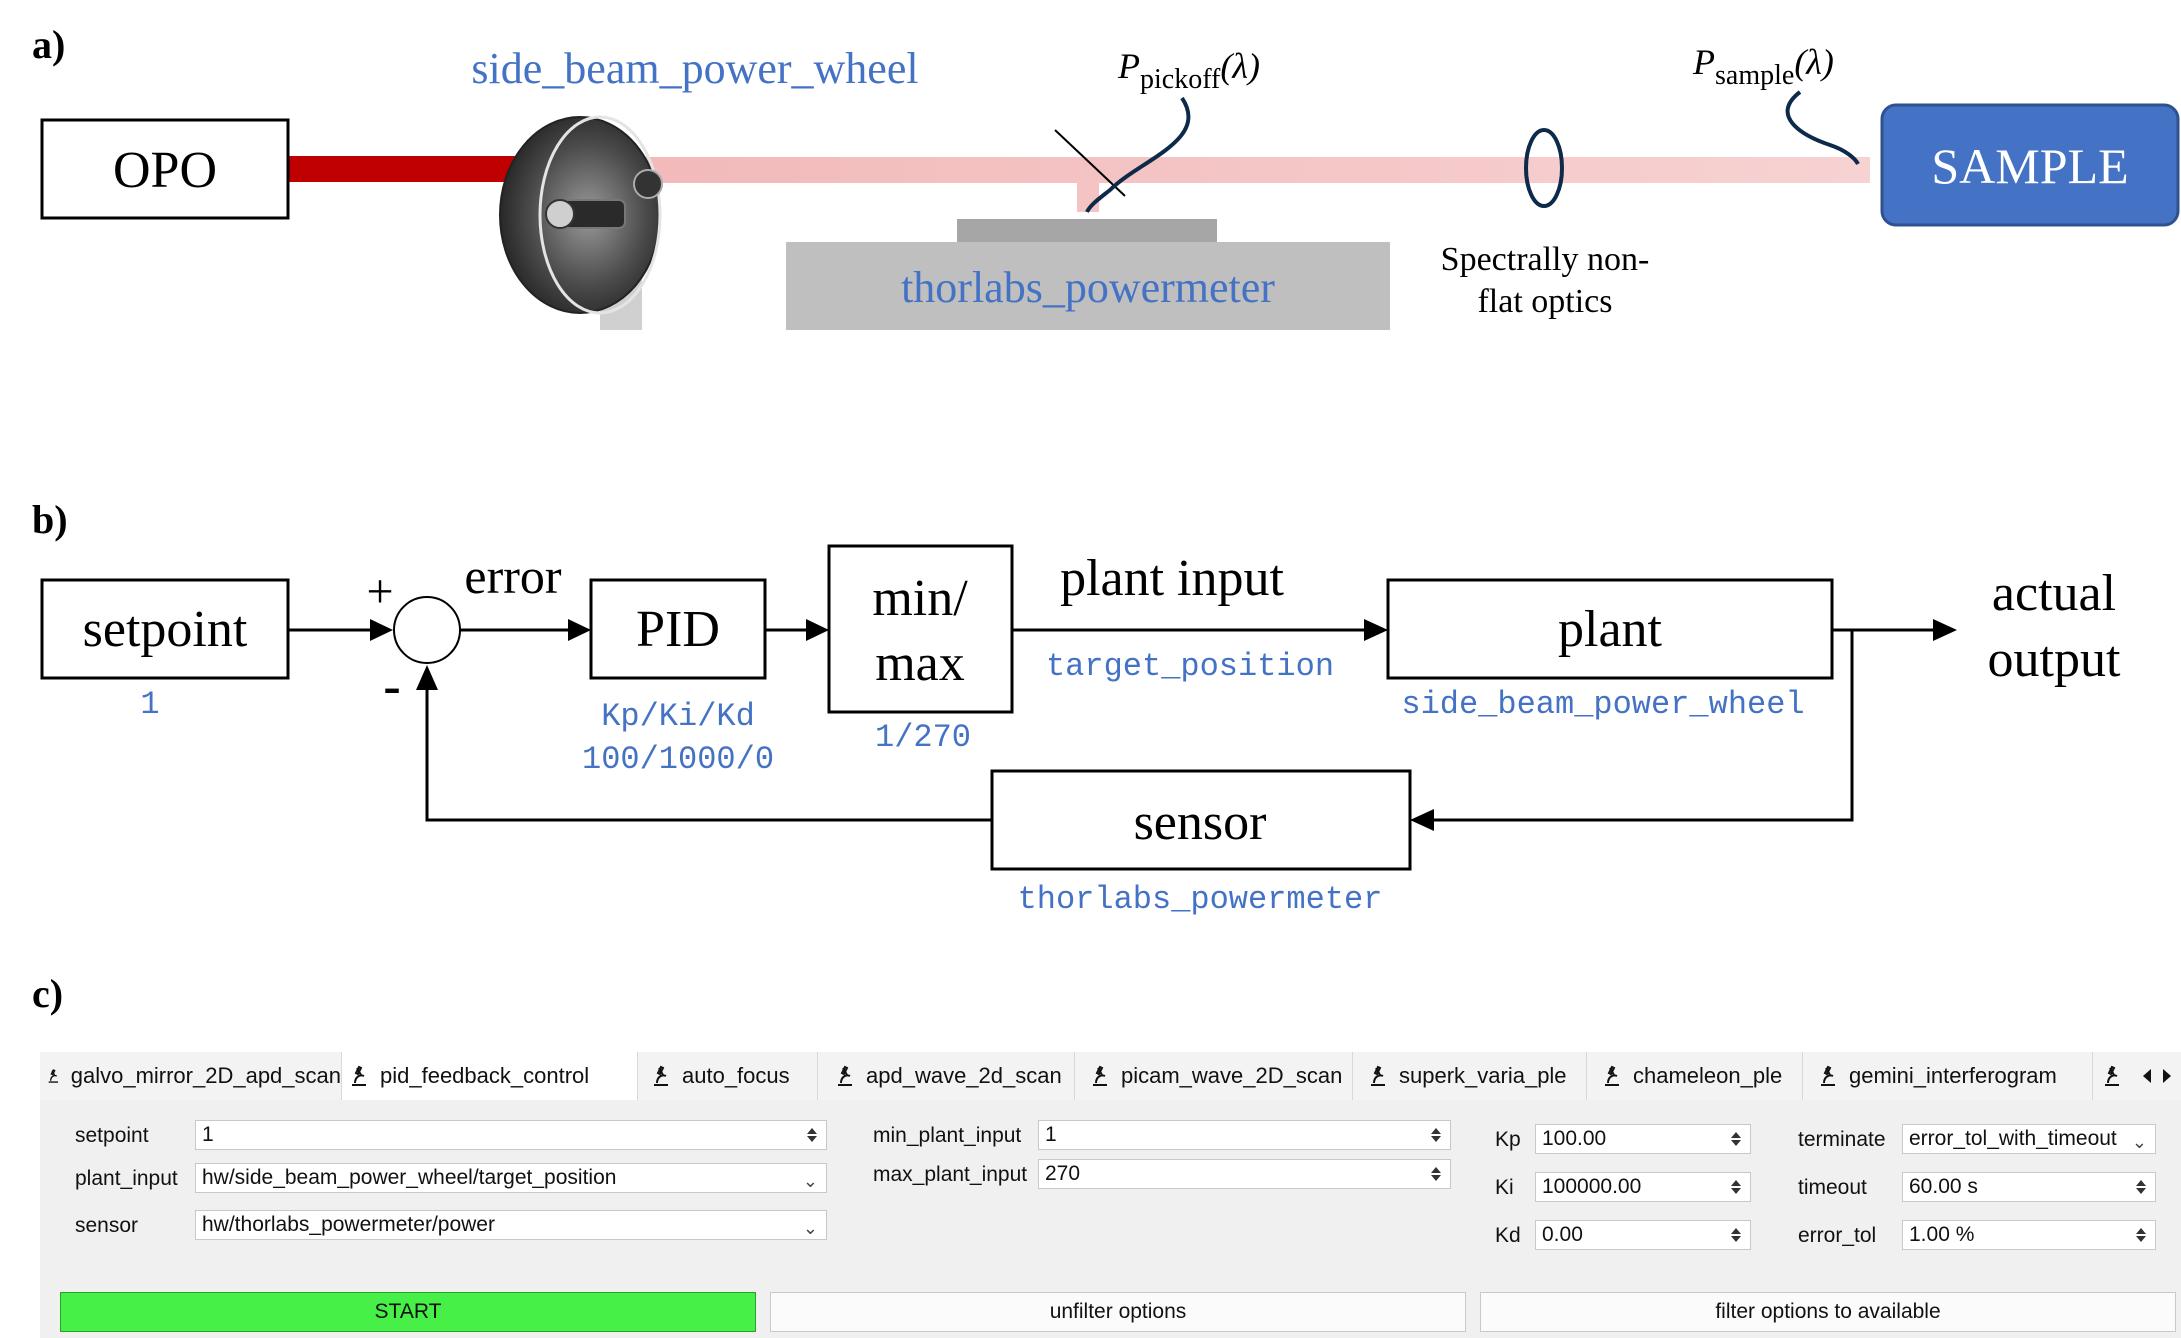 The height and width of the screenshot is (1338, 2181). I want to click on setpoint-value: 1, so click(208, 1134).